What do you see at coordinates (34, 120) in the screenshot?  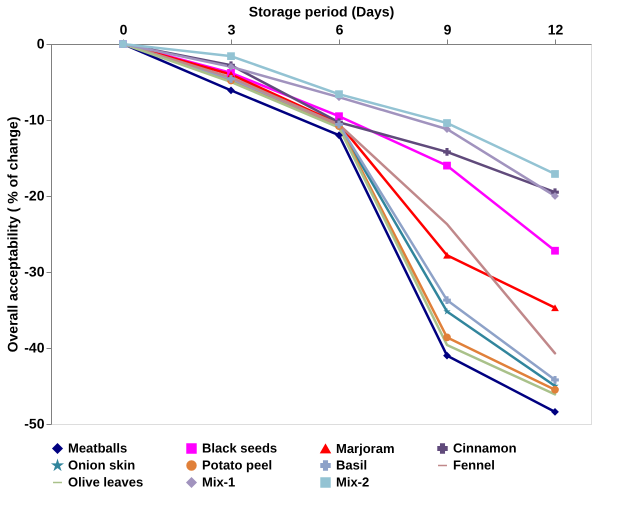 I see `y-tick-label: -10` at bounding box center [34, 120].